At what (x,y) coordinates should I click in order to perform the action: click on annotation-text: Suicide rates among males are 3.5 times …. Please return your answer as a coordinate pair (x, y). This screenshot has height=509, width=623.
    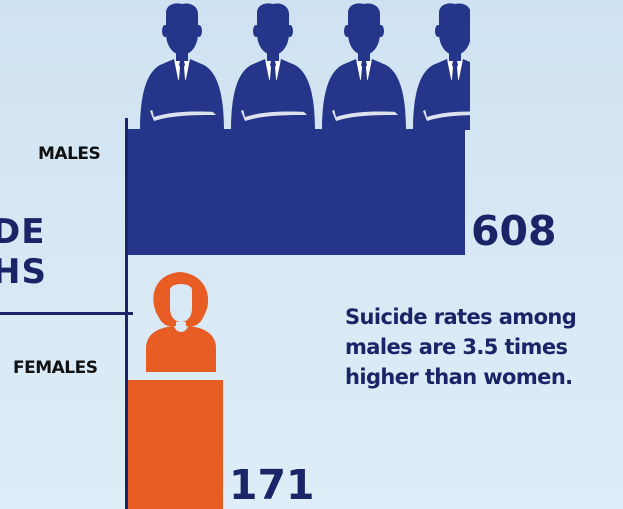
    Looking at the image, I should click on (484, 347).